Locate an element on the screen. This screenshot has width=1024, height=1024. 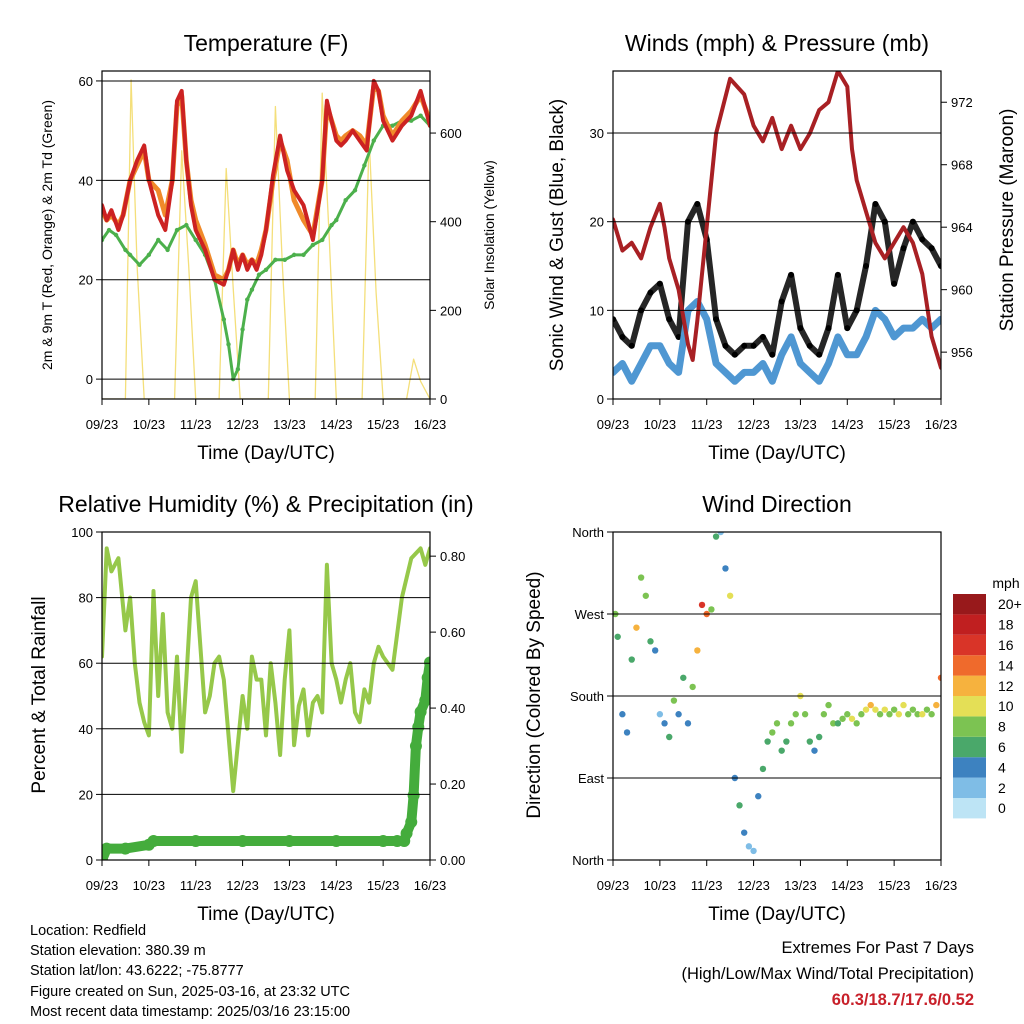
y2-tick-label: 0.00 is located at coordinates (452, 860).